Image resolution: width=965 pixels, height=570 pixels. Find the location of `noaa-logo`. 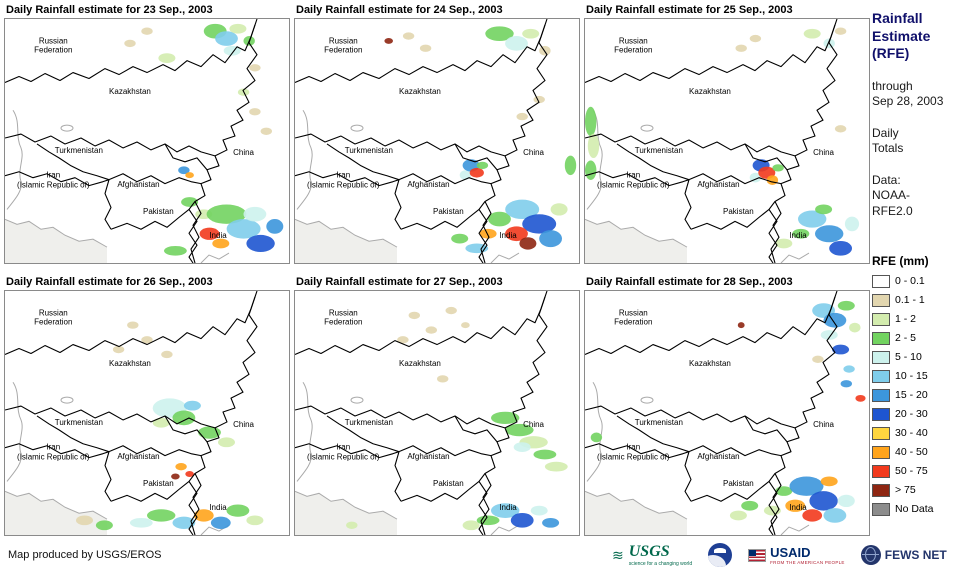

noaa-logo is located at coordinates (720, 555).